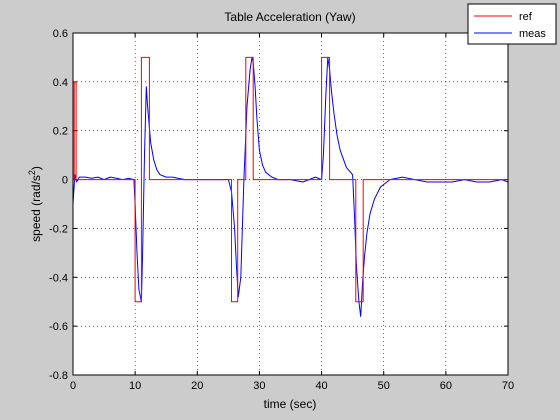 Image resolution: width=560 pixels, height=420 pixels. Describe the element at coordinates (58, 376) in the screenshot. I see `y-tick-label: -0.8` at that location.